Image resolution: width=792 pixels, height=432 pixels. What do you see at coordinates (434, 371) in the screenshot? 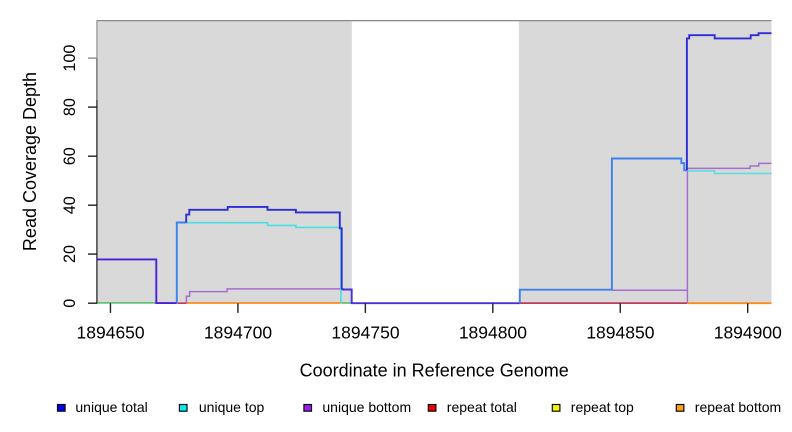
I see `svg-text: Coordinate in Reference Genome` at bounding box center [434, 371].